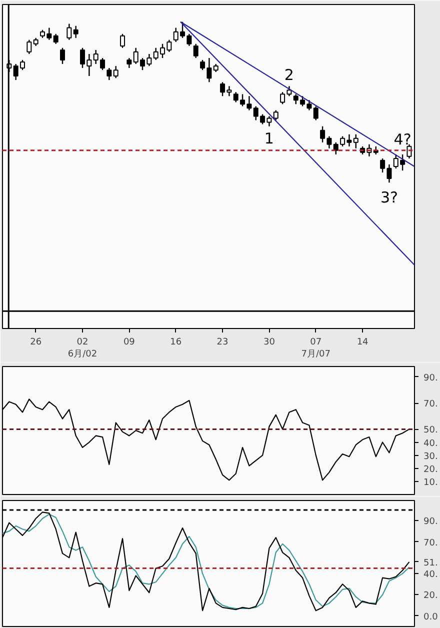 Image resolution: width=440 pixels, height=628 pixels. I want to click on x-tick-label: 02 6月/02, so click(83, 349).